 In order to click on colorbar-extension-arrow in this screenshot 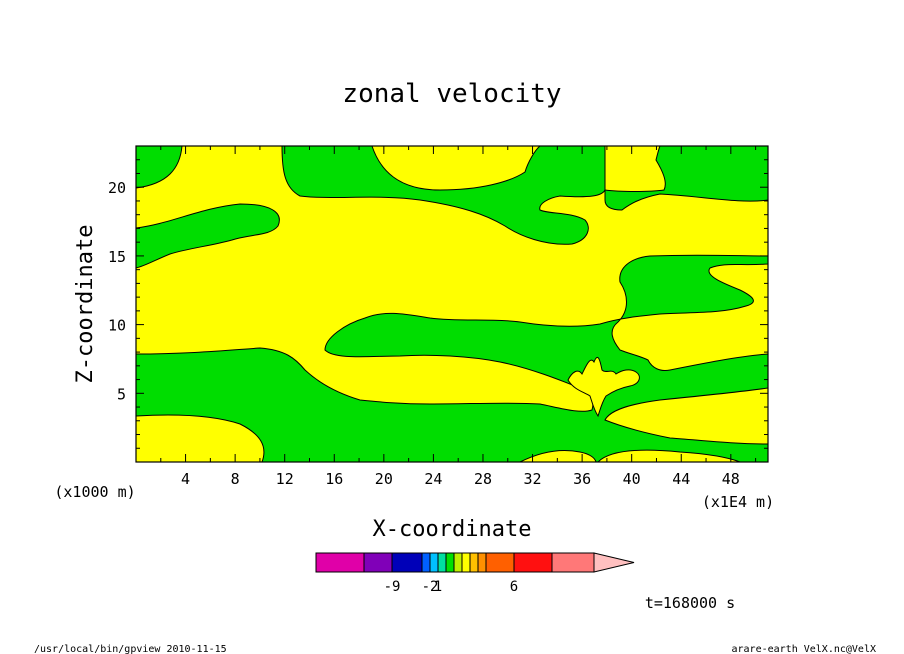, I will do `click(614, 562)`.